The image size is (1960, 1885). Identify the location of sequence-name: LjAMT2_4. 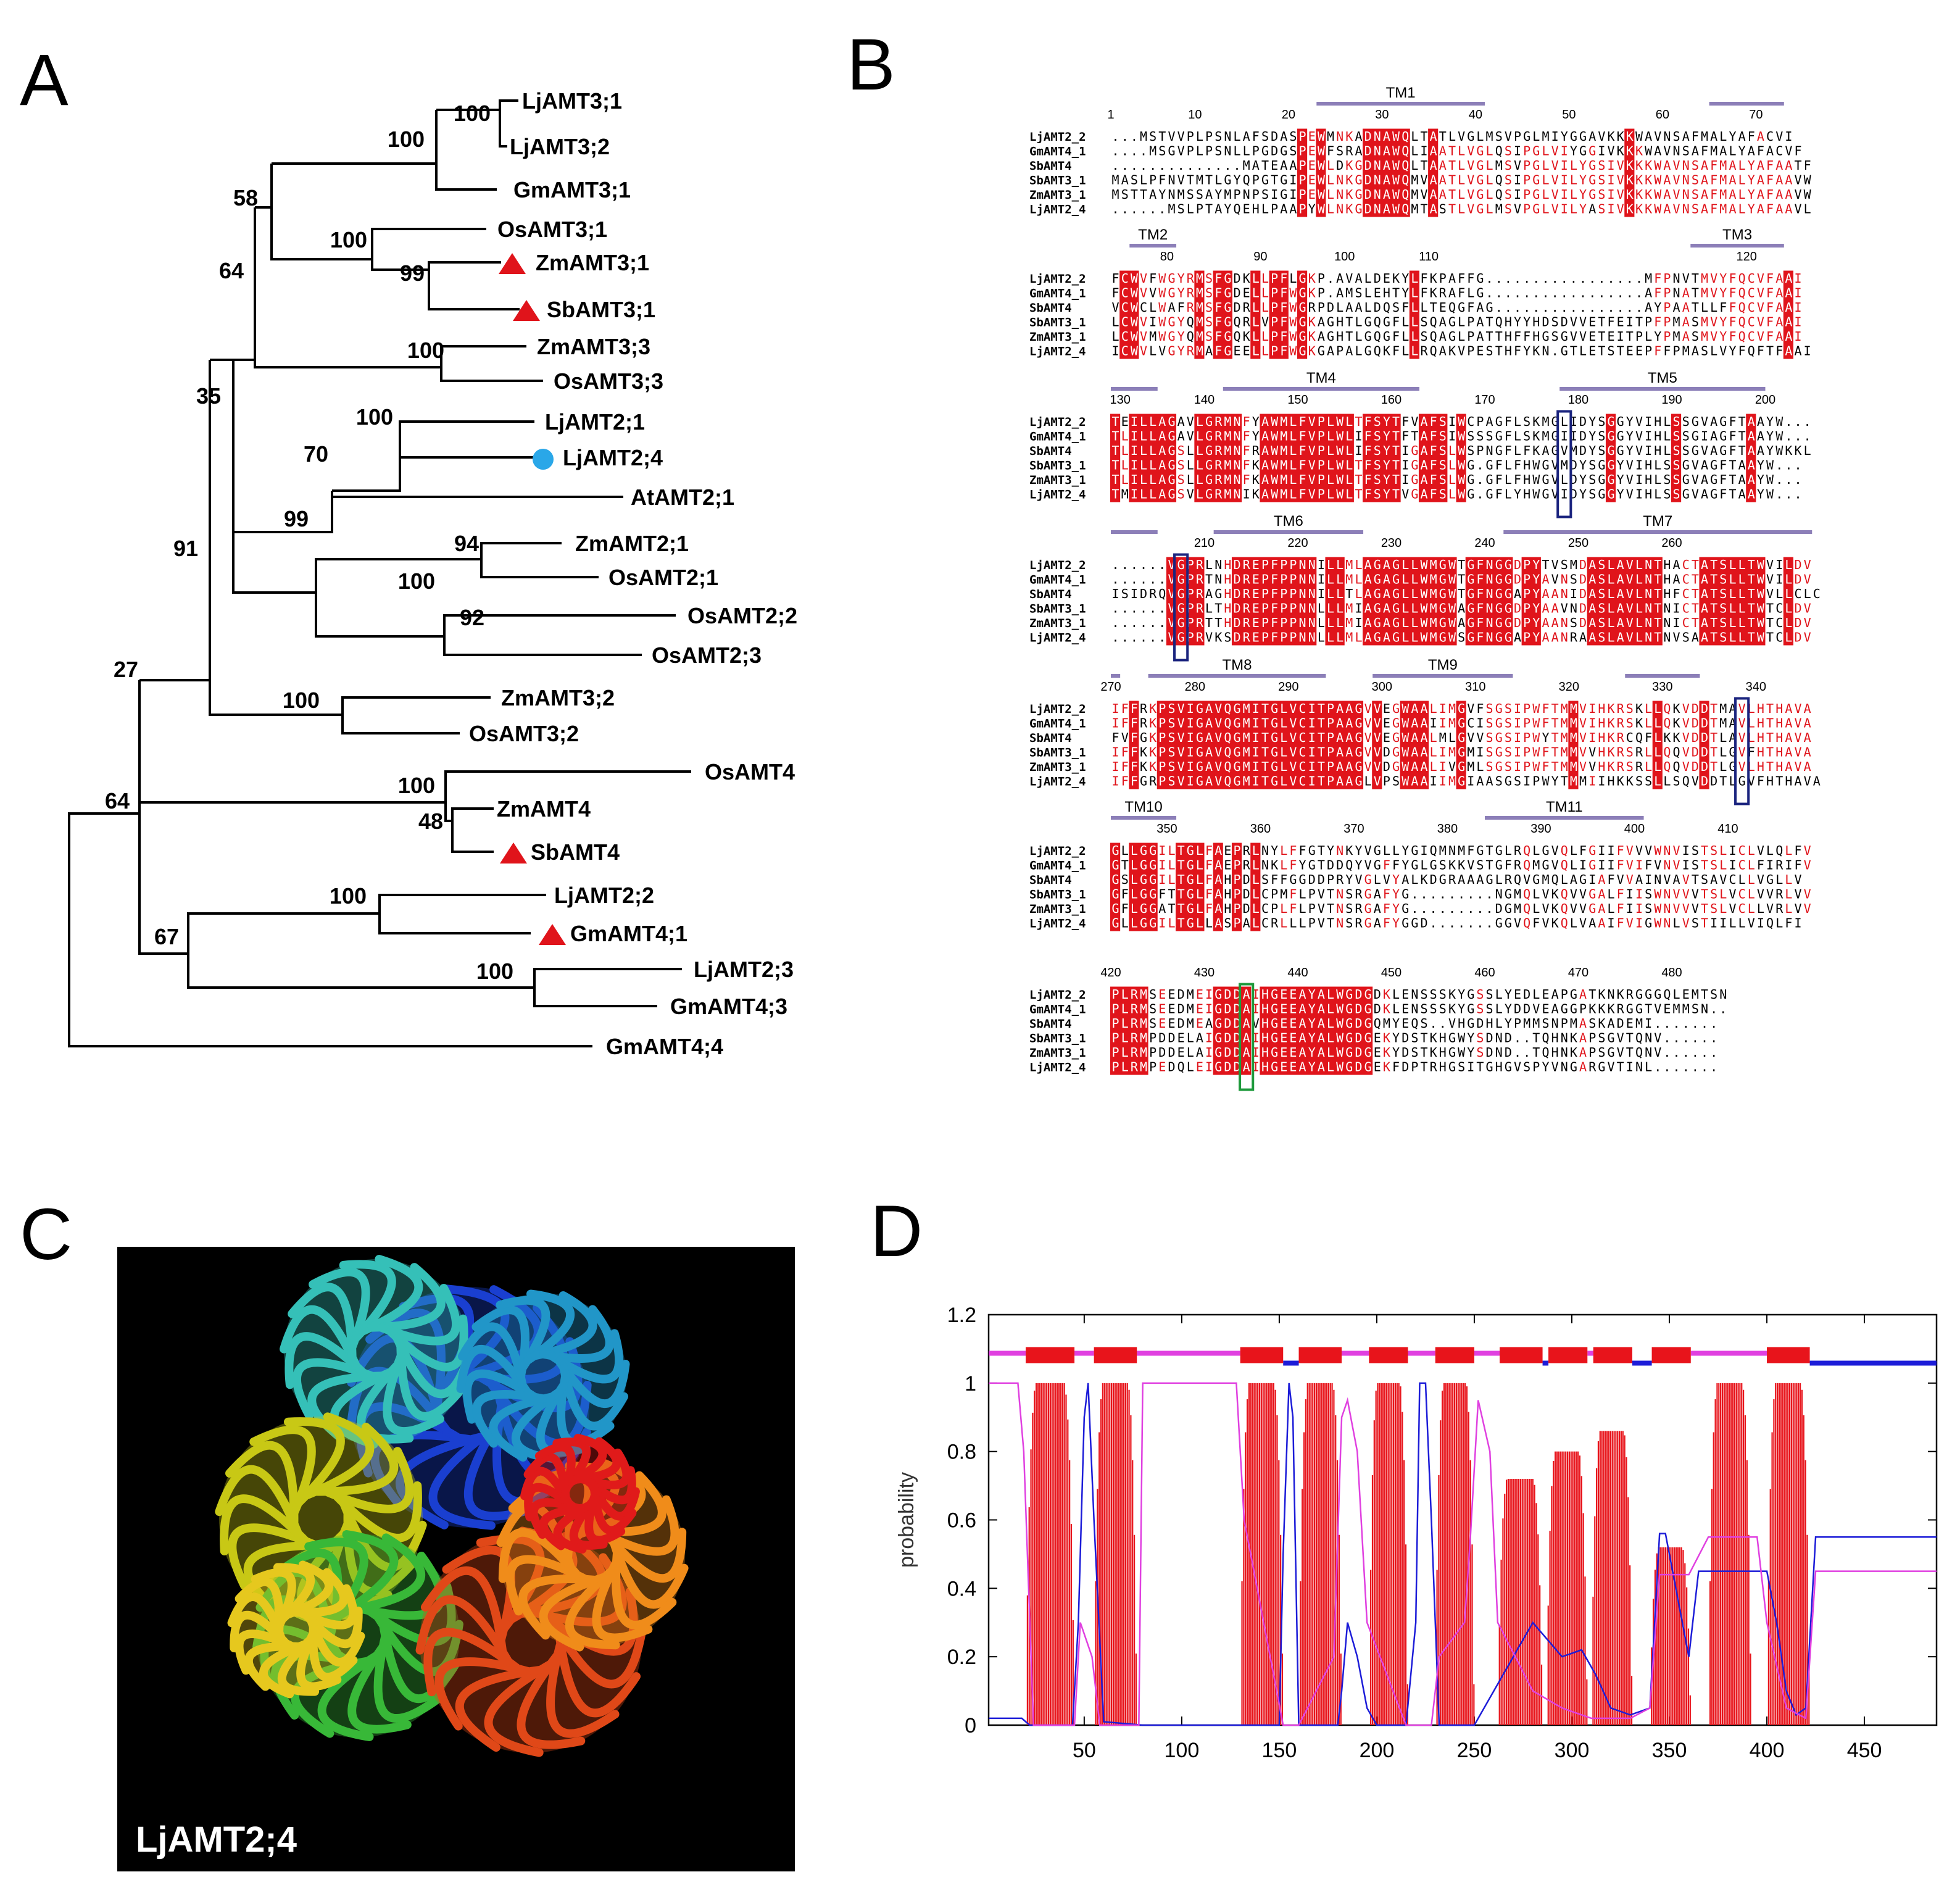
(1057, 1068).